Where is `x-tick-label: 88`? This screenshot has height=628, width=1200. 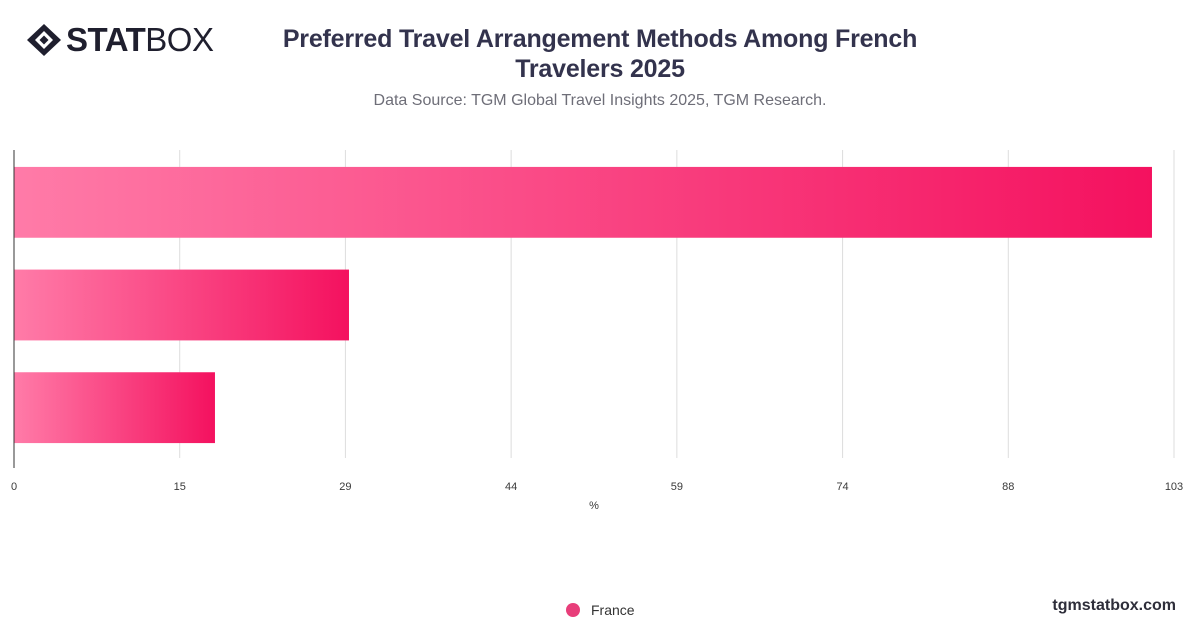
x-tick-label: 88 is located at coordinates (1008, 487).